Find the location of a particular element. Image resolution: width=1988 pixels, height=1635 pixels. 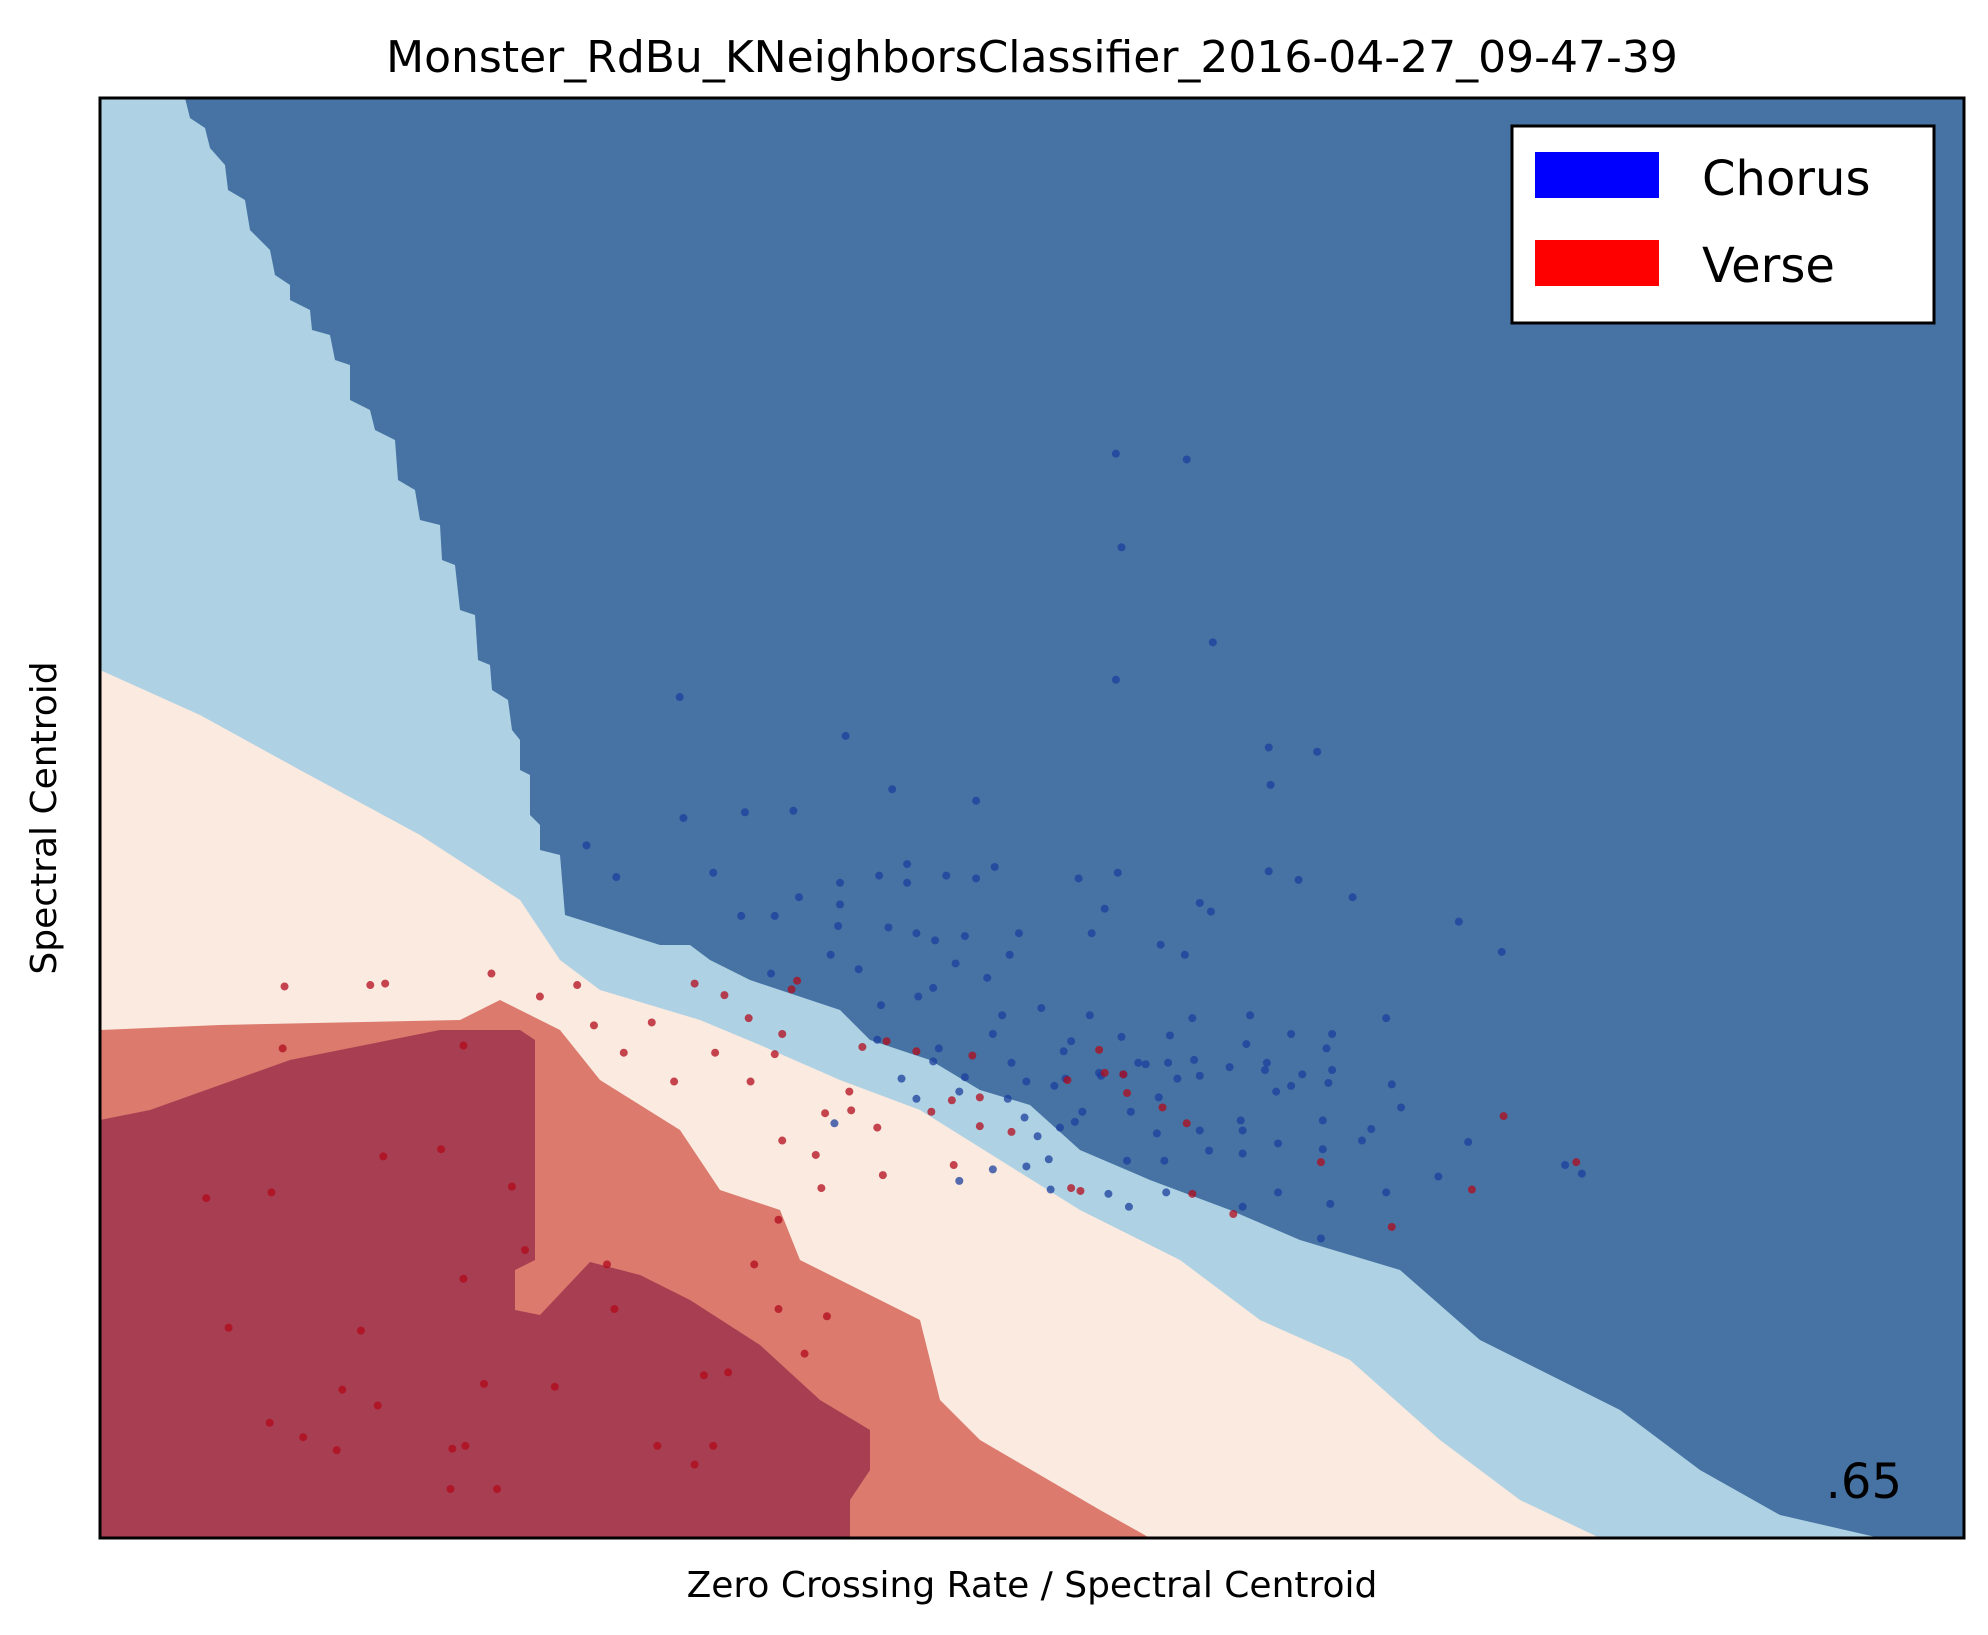

score-label: .65 is located at coordinates (1864, 1482).